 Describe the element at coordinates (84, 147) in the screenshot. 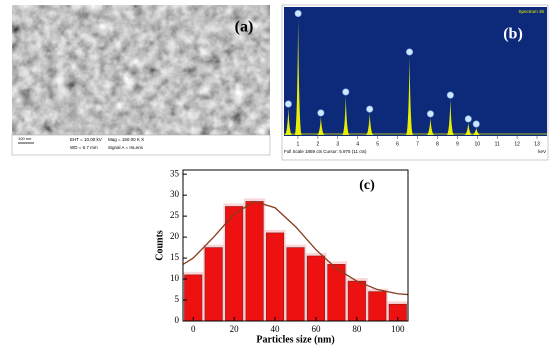

I see `sem-info: WD = 5.7 mm` at that location.